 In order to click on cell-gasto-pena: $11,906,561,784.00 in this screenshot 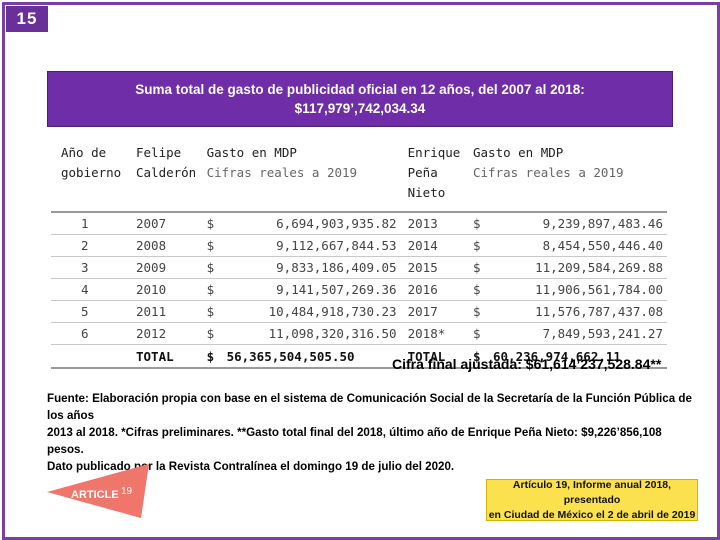, I will do `click(568, 289)`.